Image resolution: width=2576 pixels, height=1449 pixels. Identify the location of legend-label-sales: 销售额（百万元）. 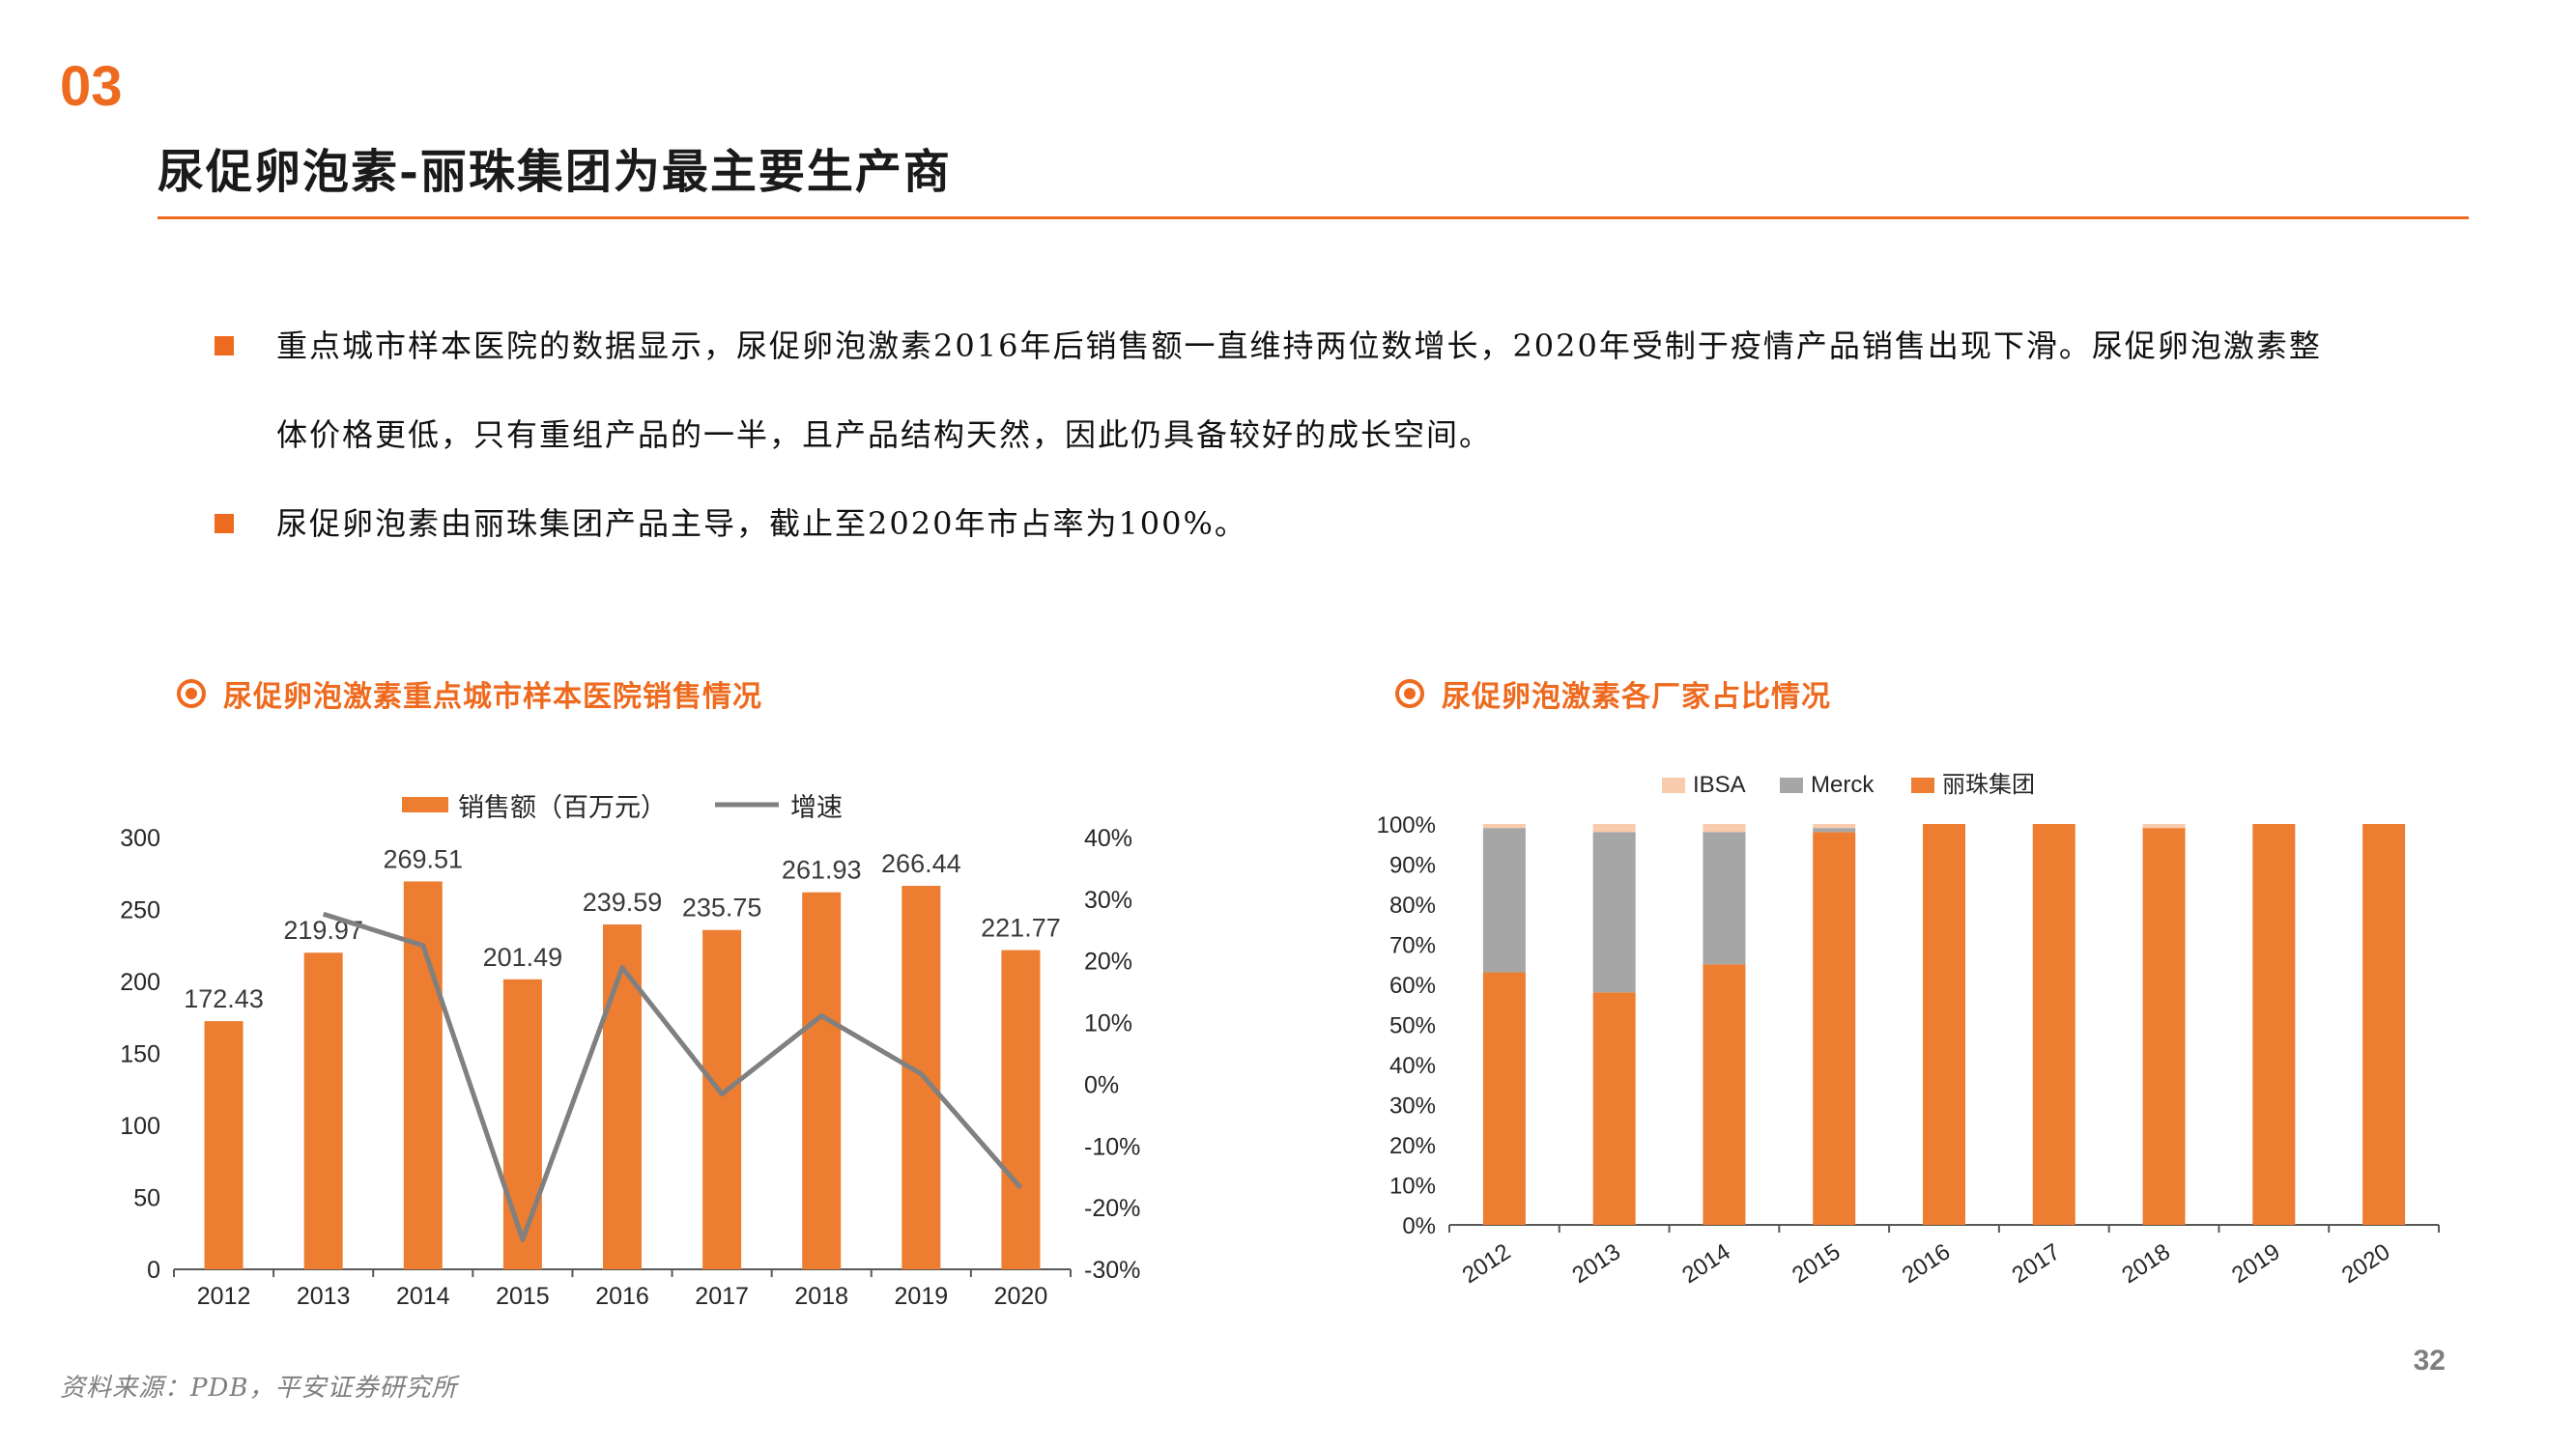
(563, 807).